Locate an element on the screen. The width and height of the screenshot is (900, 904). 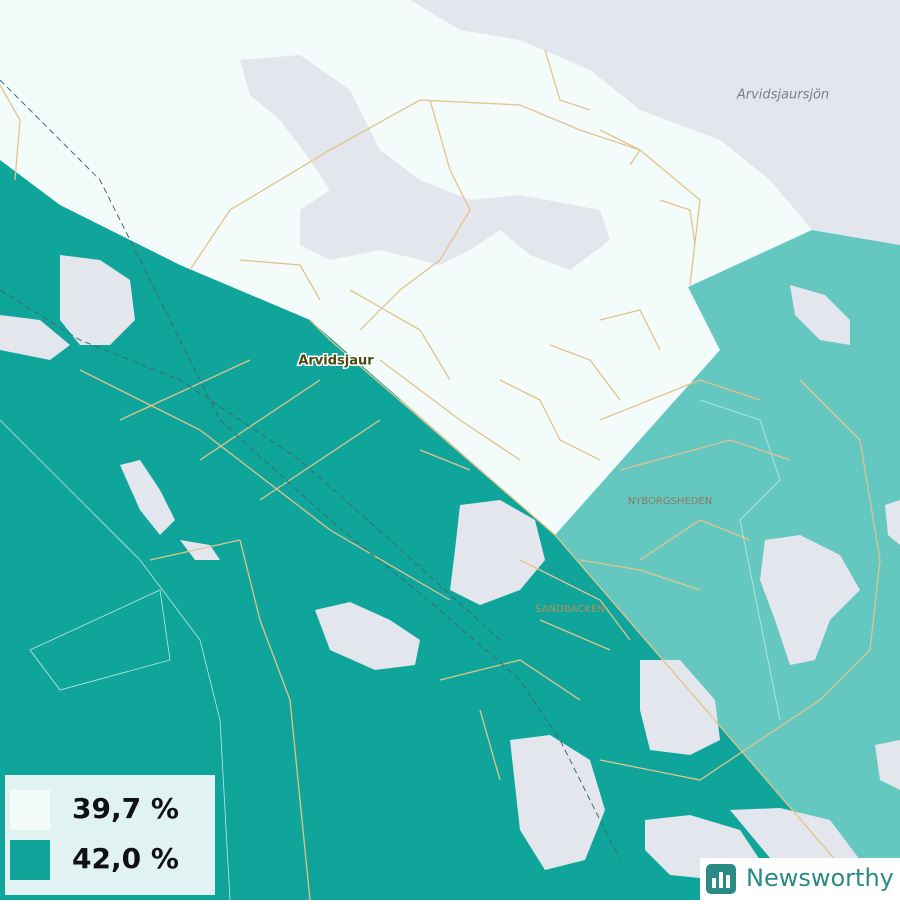
place-label: Arvidsjaur is located at coordinates (336, 361).